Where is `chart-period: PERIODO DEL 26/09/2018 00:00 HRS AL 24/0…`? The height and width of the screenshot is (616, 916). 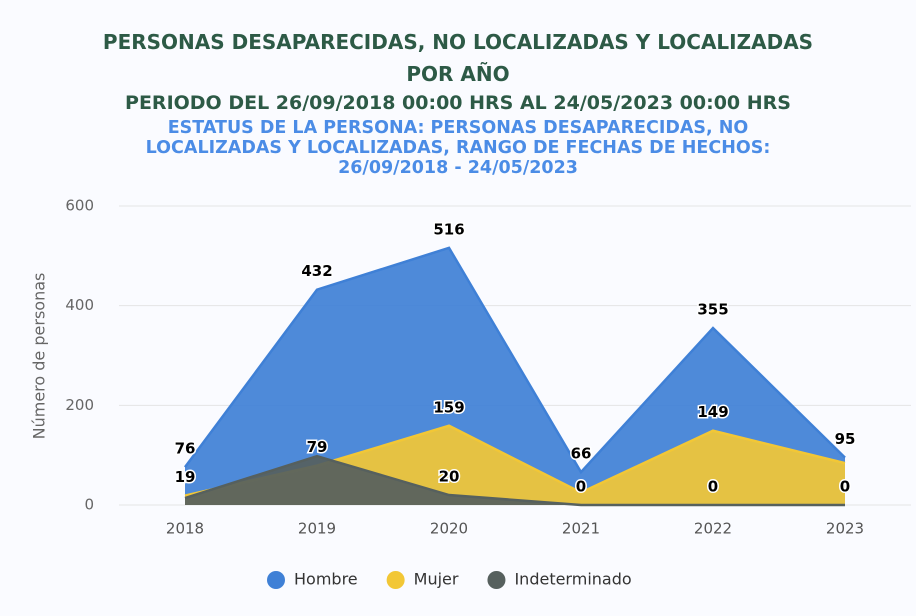
chart-period: PERIODO DEL 26/09/2018 00:00 HRS AL 24/0… is located at coordinates (458, 103).